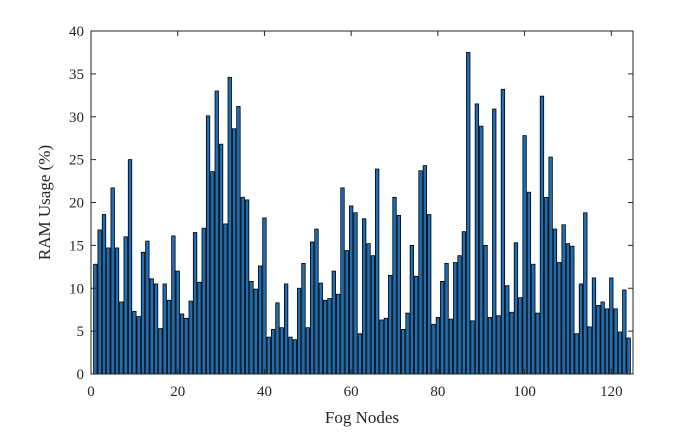 This screenshot has width=700, height=433. Describe the element at coordinates (76, 118) in the screenshot. I see `y-tick-label-30: 30` at that location.